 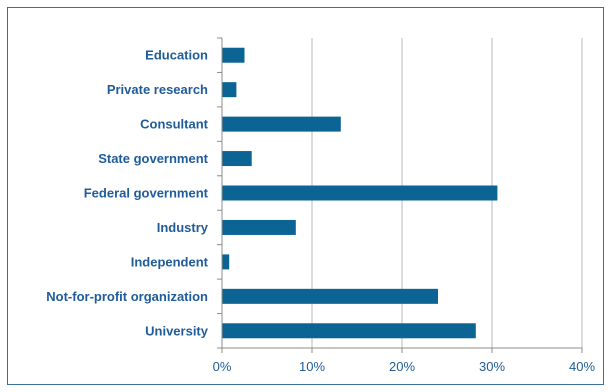 What do you see at coordinates (233, 55) in the screenshot?
I see `bar-education` at bounding box center [233, 55].